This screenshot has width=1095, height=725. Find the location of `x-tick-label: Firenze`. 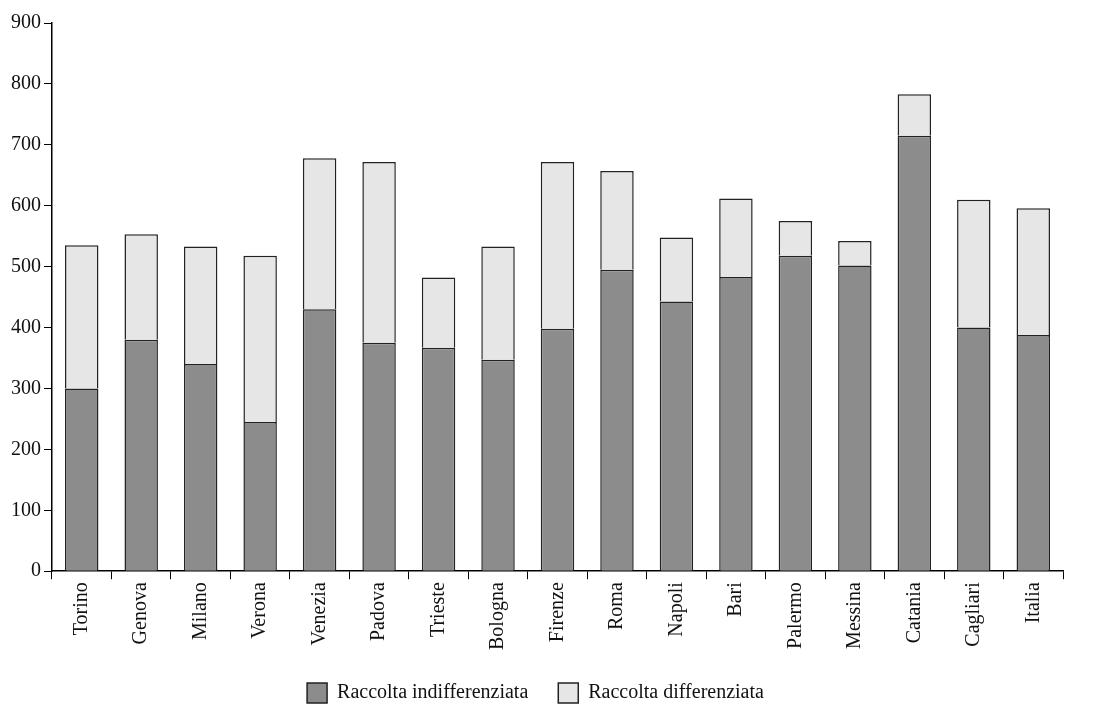

x-tick-label: Firenze is located at coordinates (555, 612).